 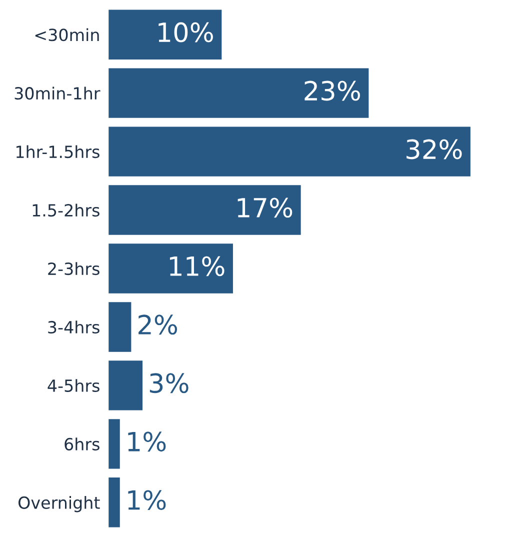 What do you see at coordinates (185, 32) in the screenshot?
I see `data-label: 10%` at bounding box center [185, 32].